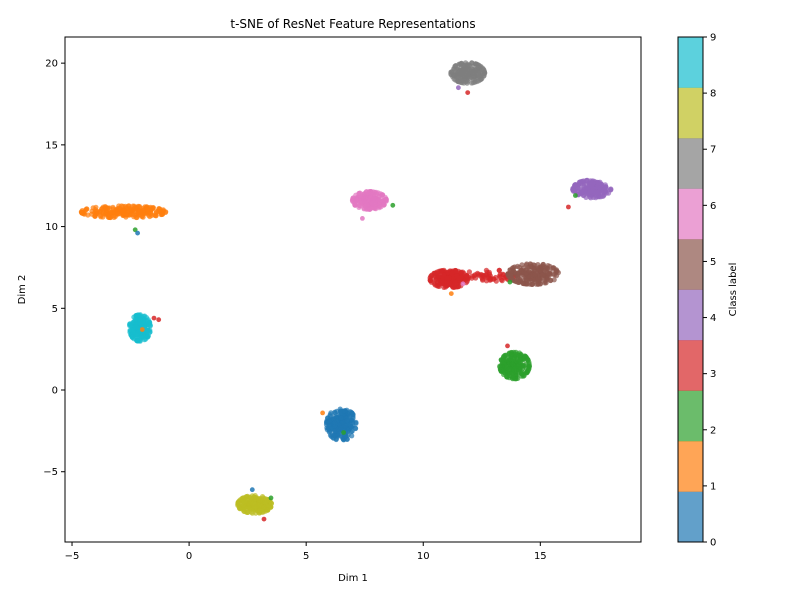  Describe the element at coordinates (713, 486) in the screenshot. I see `colorbar-tick-label: 1` at that location.